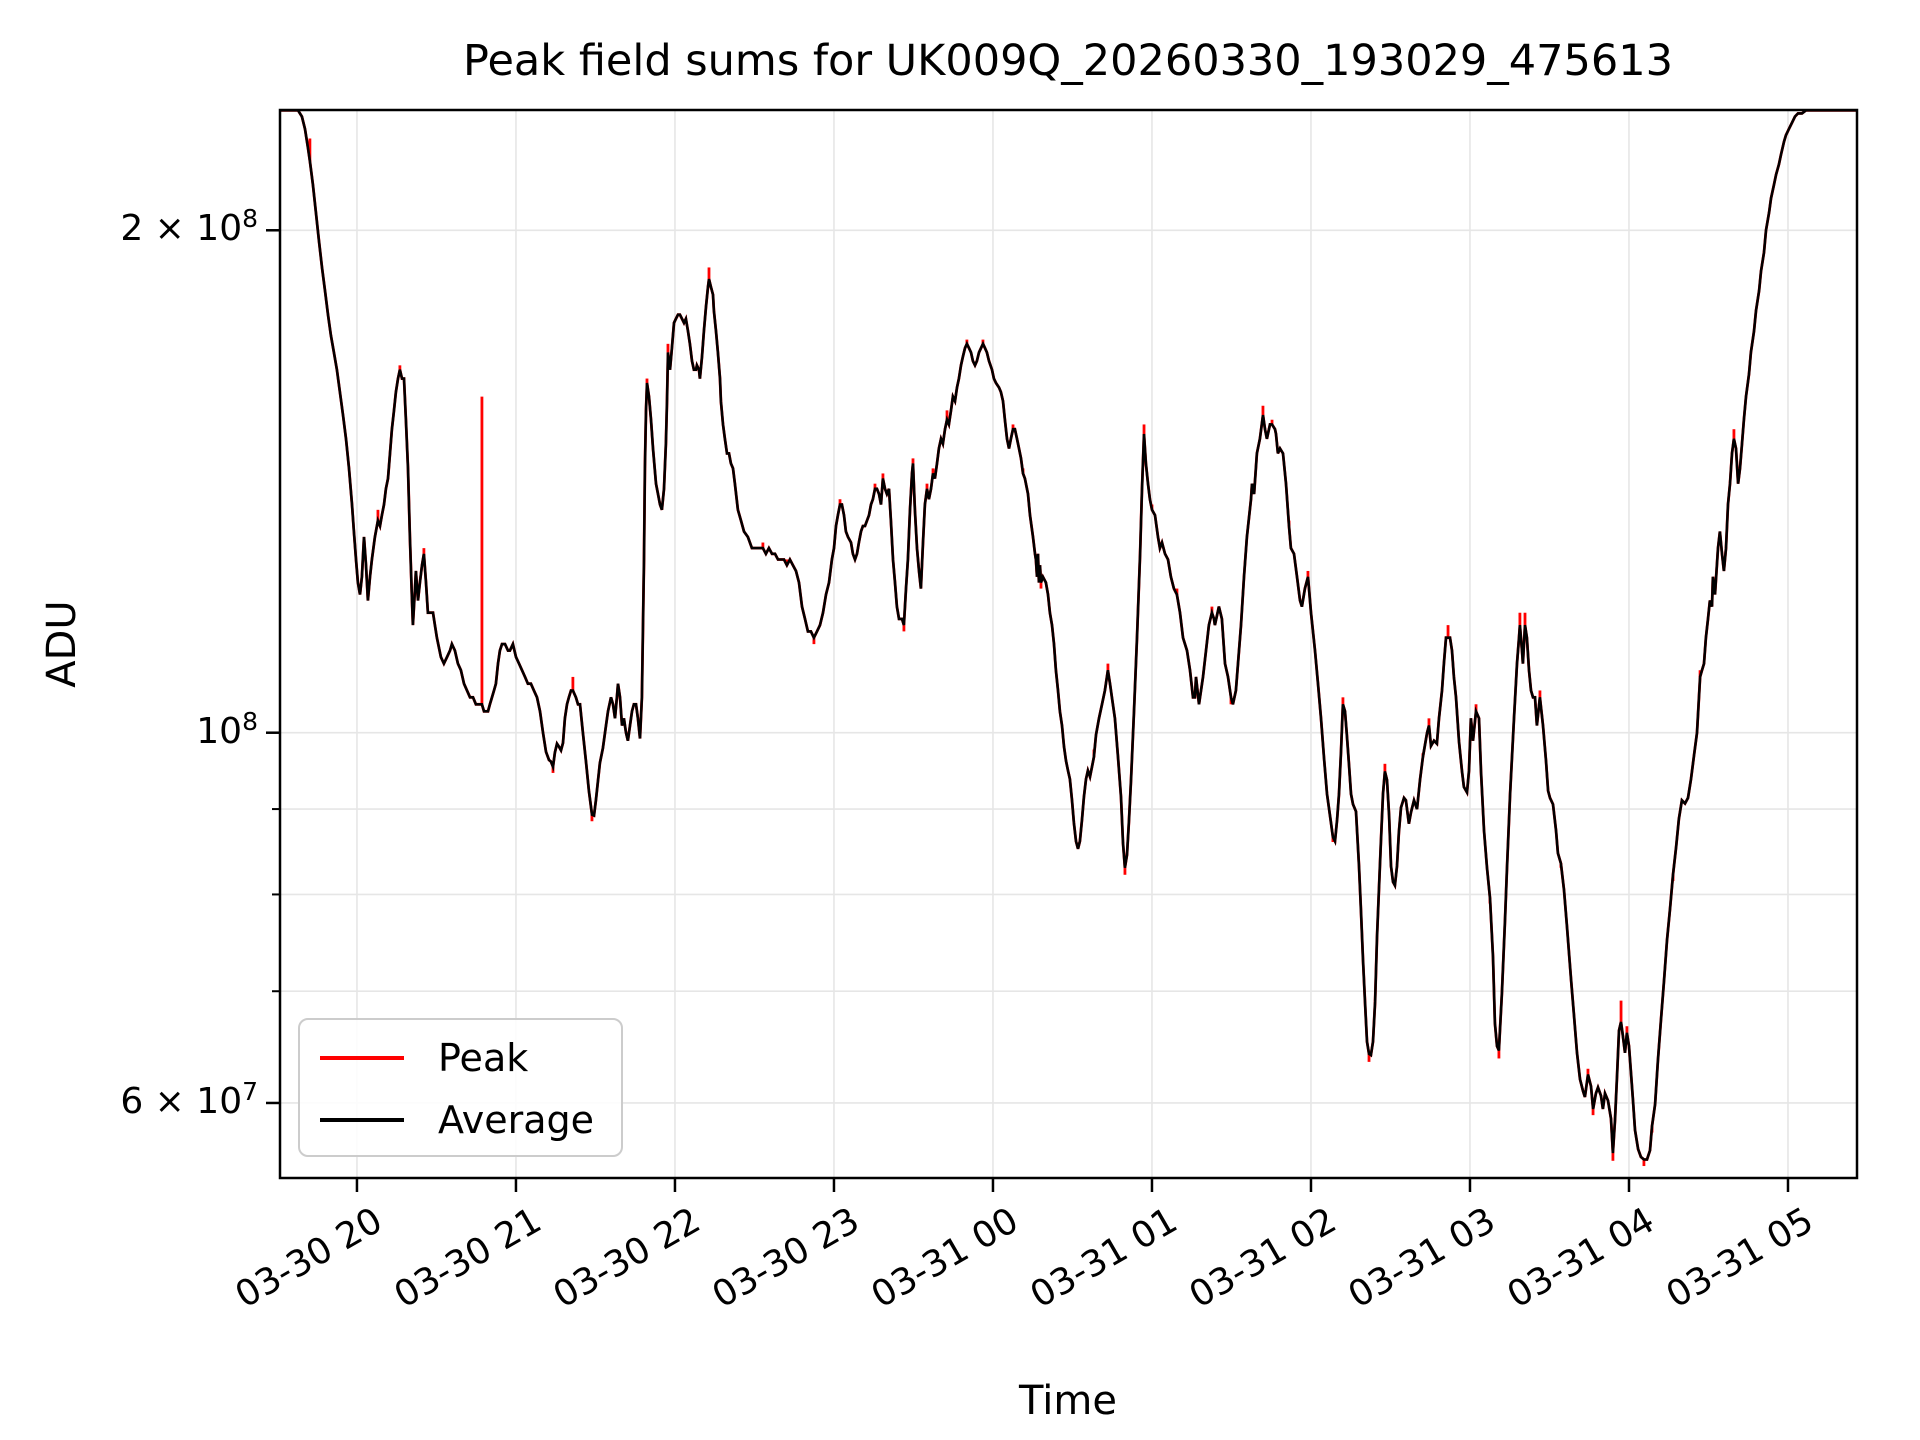 Image resolution: width=1920 pixels, height=1440 pixels. What do you see at coordinates (362, 1120) in the screenshot?
I see `average-line-swatch` at bounding box center [362, 1120].